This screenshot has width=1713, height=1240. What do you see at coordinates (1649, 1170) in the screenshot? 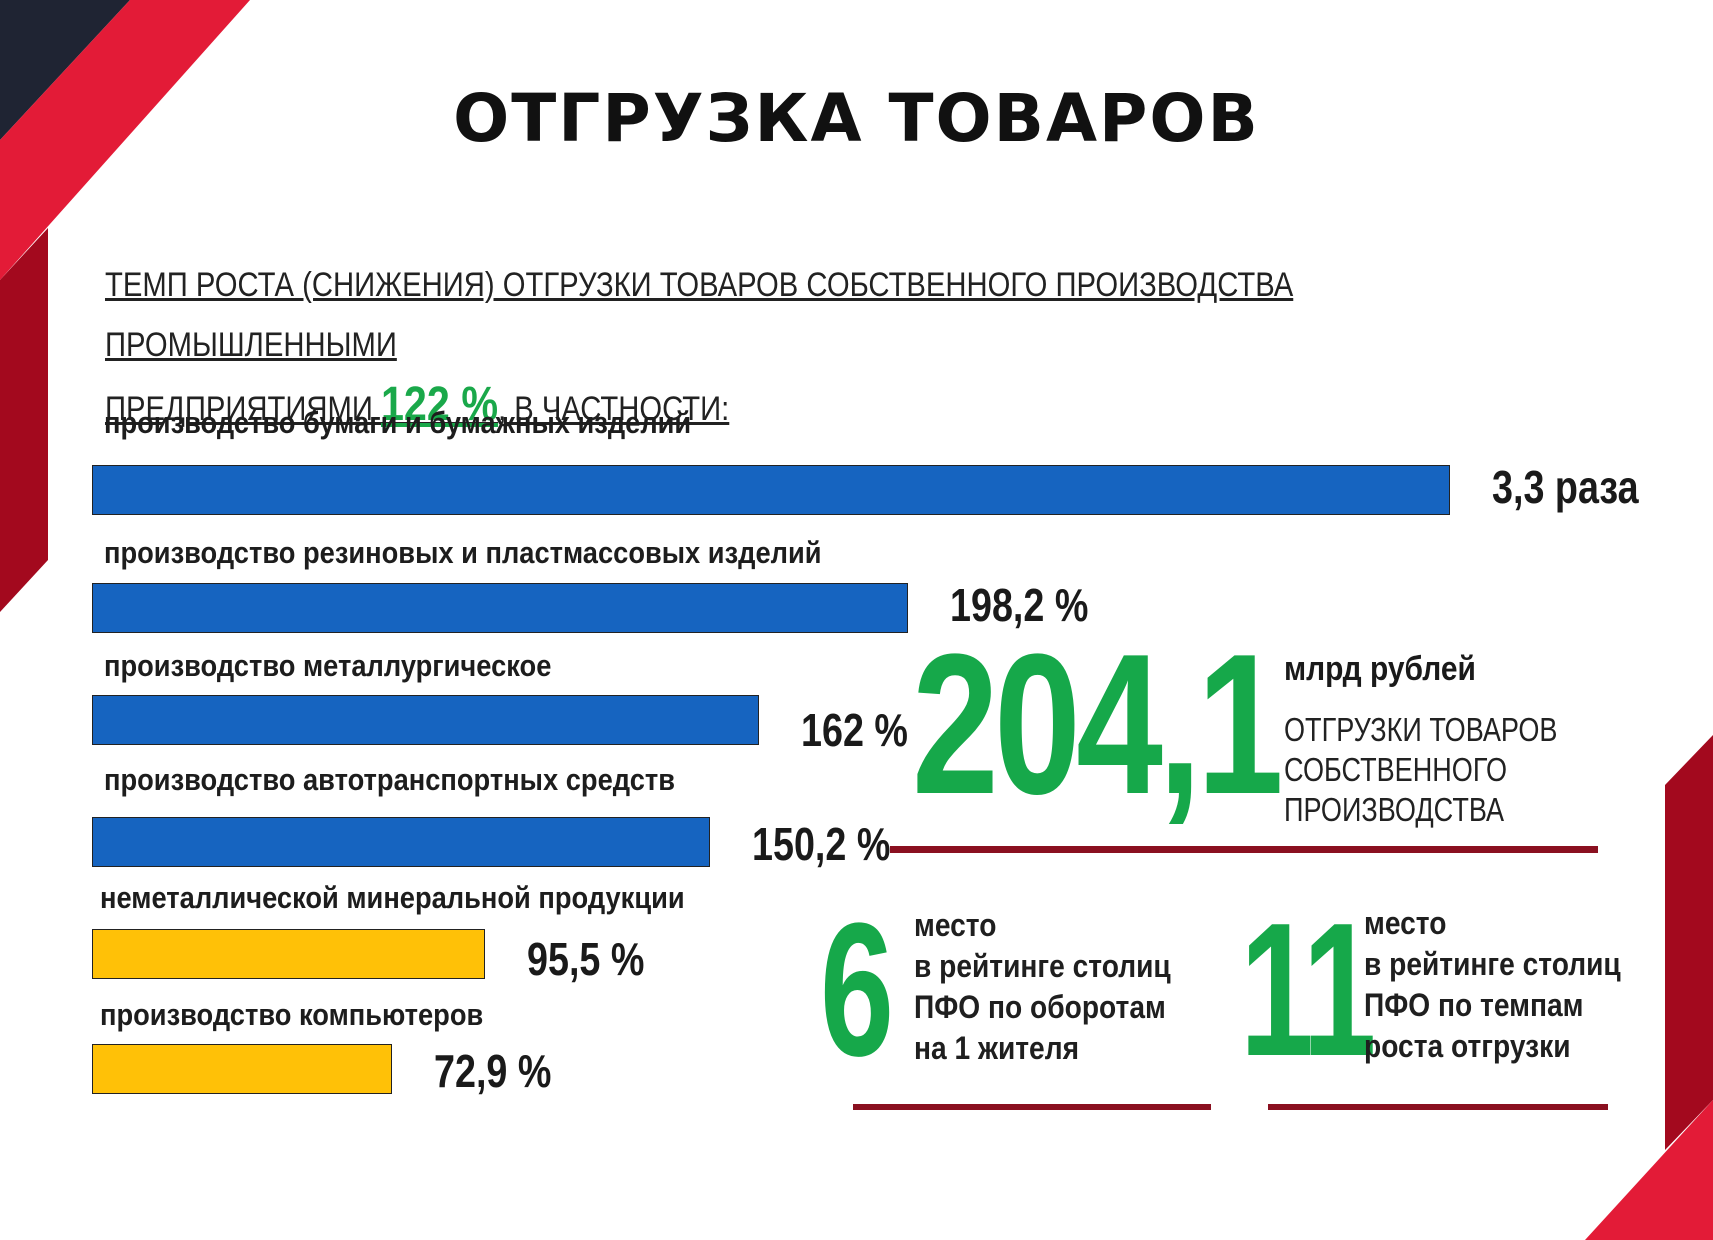
I see `bottom-right-red-stripe` at bounding box center [1649, 1170].